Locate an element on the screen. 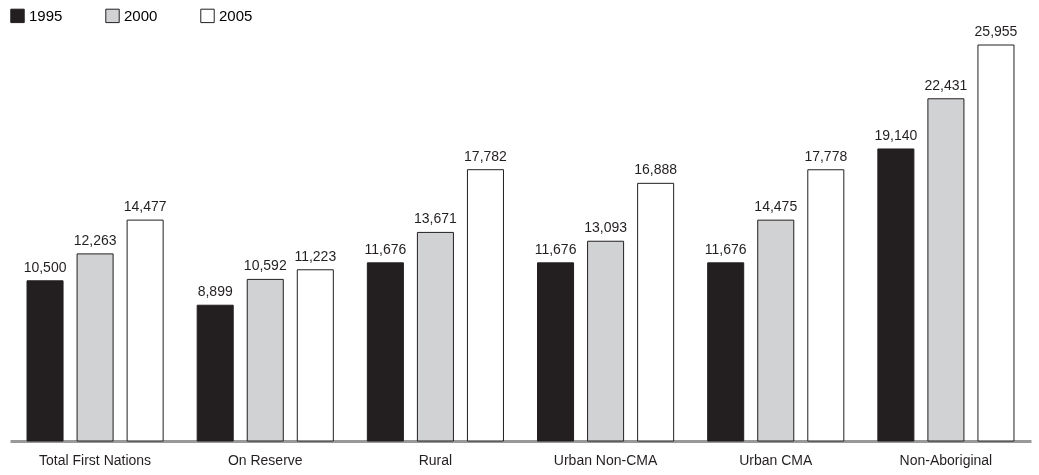 This screenshot has height=475, width=1039. x-tick-label: Rural is located at coordinates (435, 459).